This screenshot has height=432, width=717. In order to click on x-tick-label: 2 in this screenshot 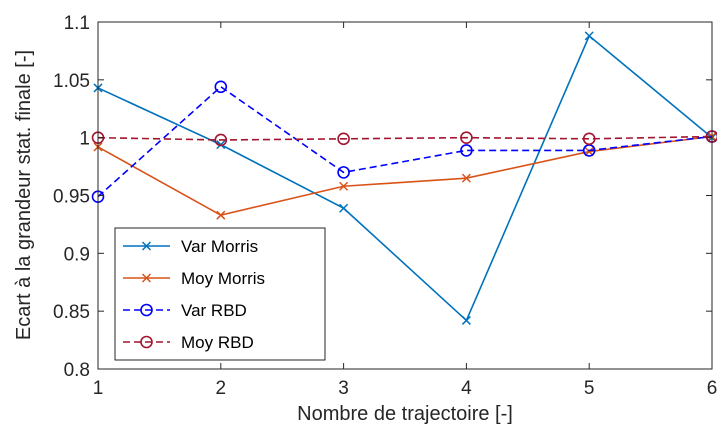, I will do `click(221, 388)`.